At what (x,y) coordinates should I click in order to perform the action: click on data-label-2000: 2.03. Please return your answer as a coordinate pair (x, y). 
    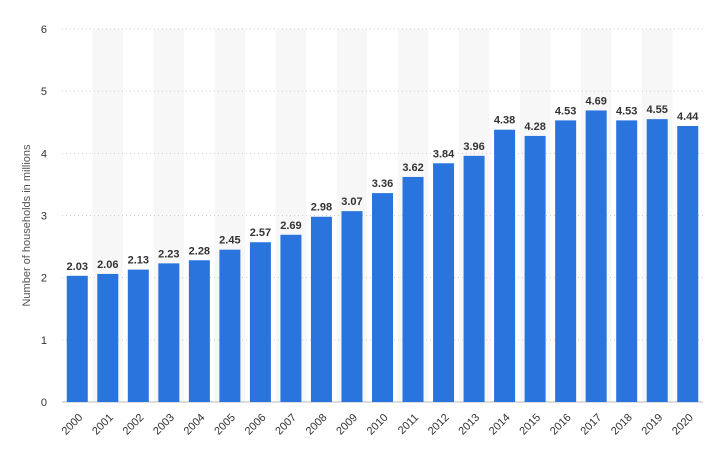
    Looking at the image, I should click on (77, 267).